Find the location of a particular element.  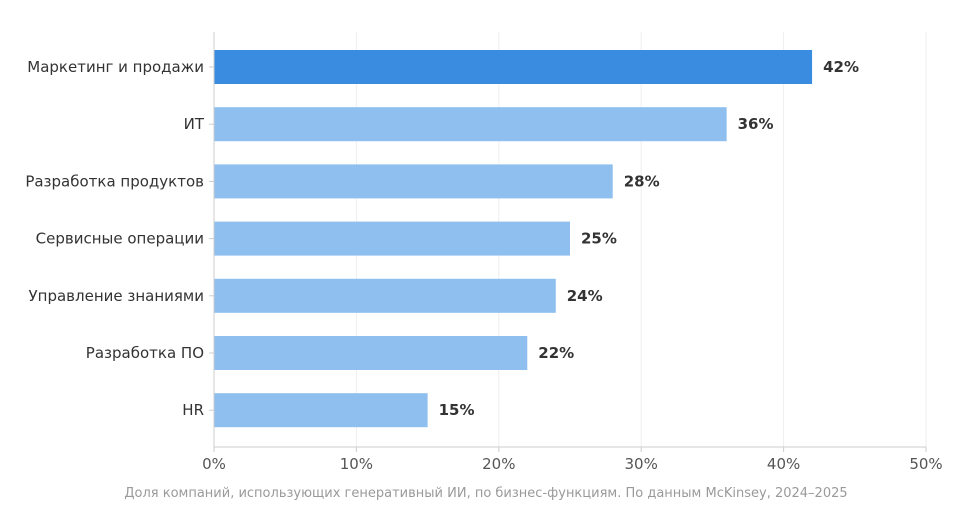

value-label: 22% is located at coordinates (556, 353).